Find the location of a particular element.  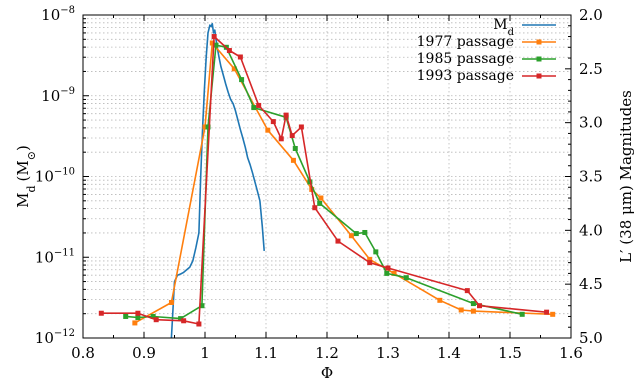

y2-tick-label: 3.0 is located at coordinates (591, 123).